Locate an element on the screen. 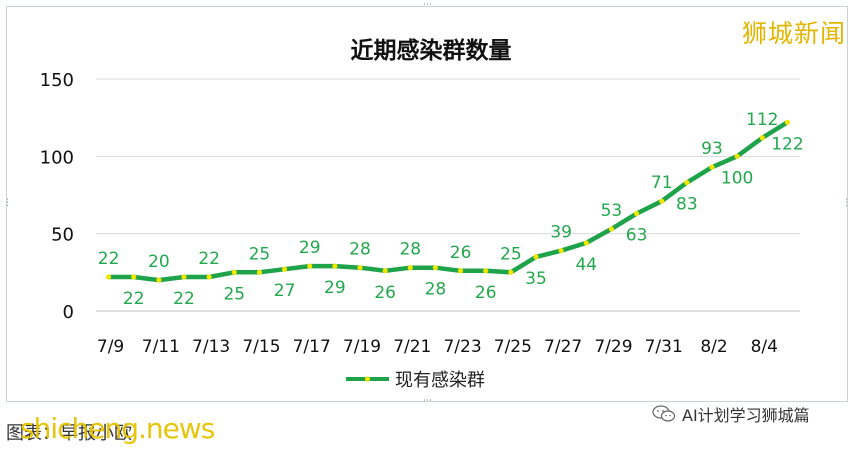 The height and width of the screenshot is (449, 860). x-tick-label: 7/23 is located at coordinates (462, 347).